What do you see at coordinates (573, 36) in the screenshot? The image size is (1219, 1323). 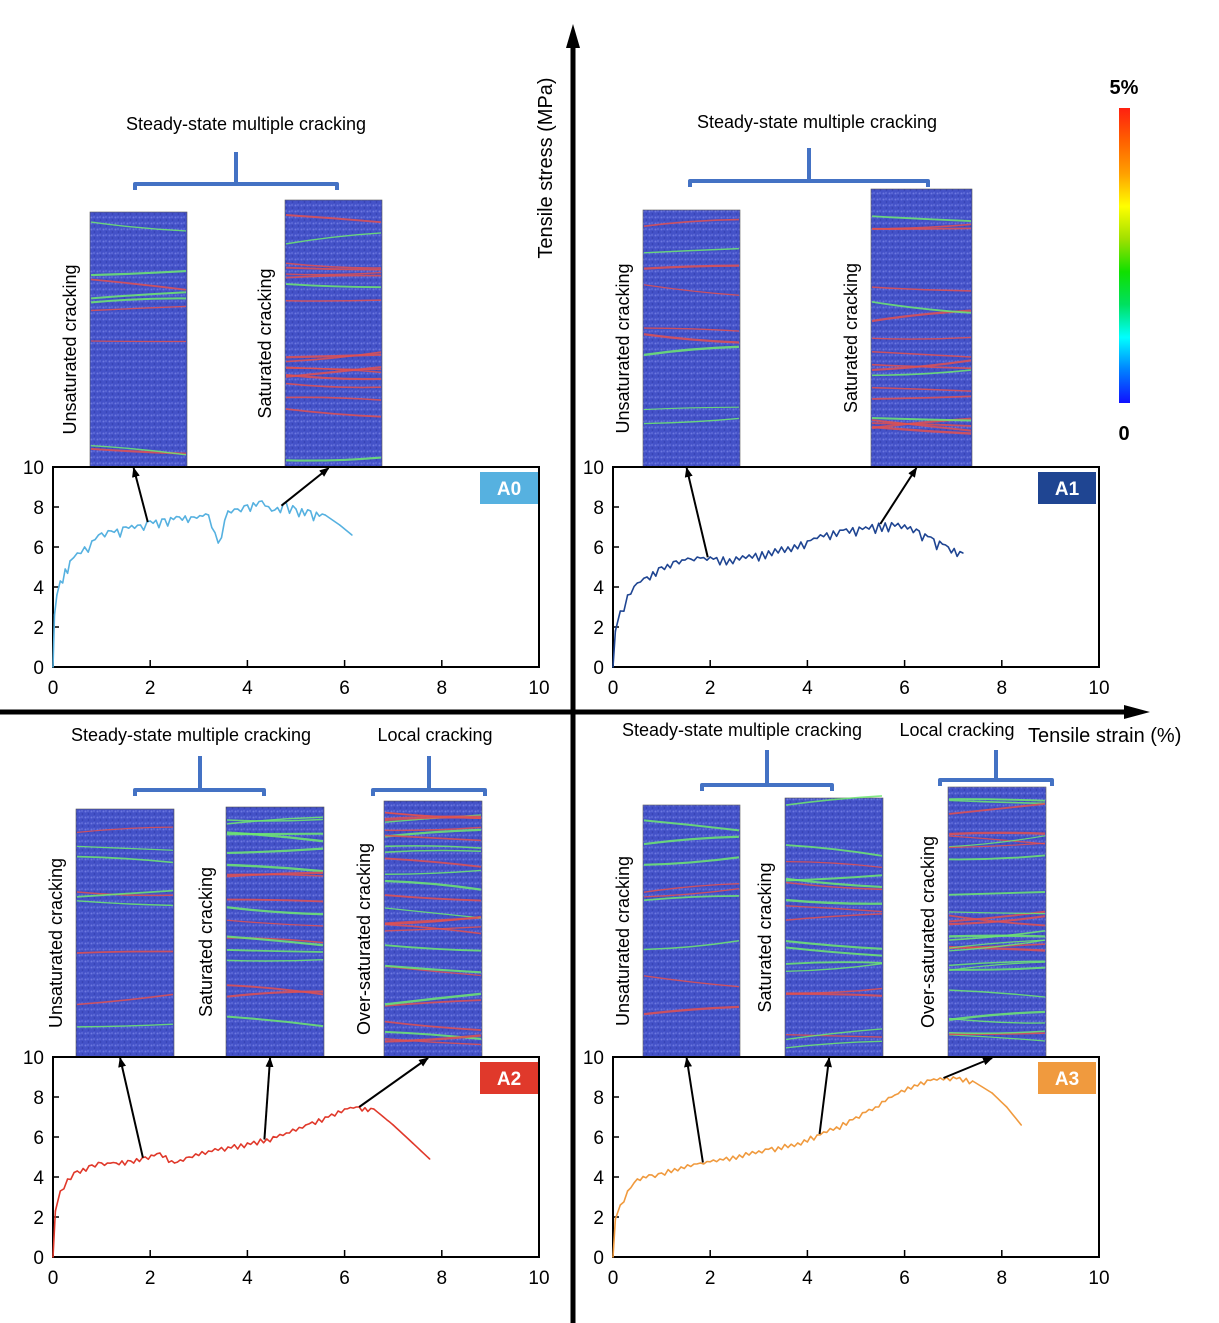 I see `y-axis-arrowhead-icon` at bounding box center [573, 36].